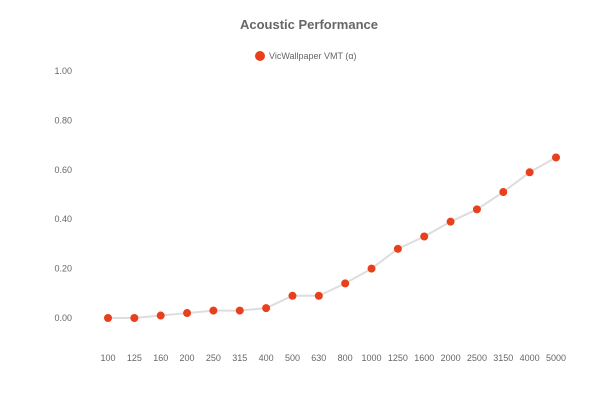 The image size is (600, 405). What do you see at coordinates (309, 24) in the screenshot?
I see `chart-title: Acoustic Performance` at bounding box center [309, 24].